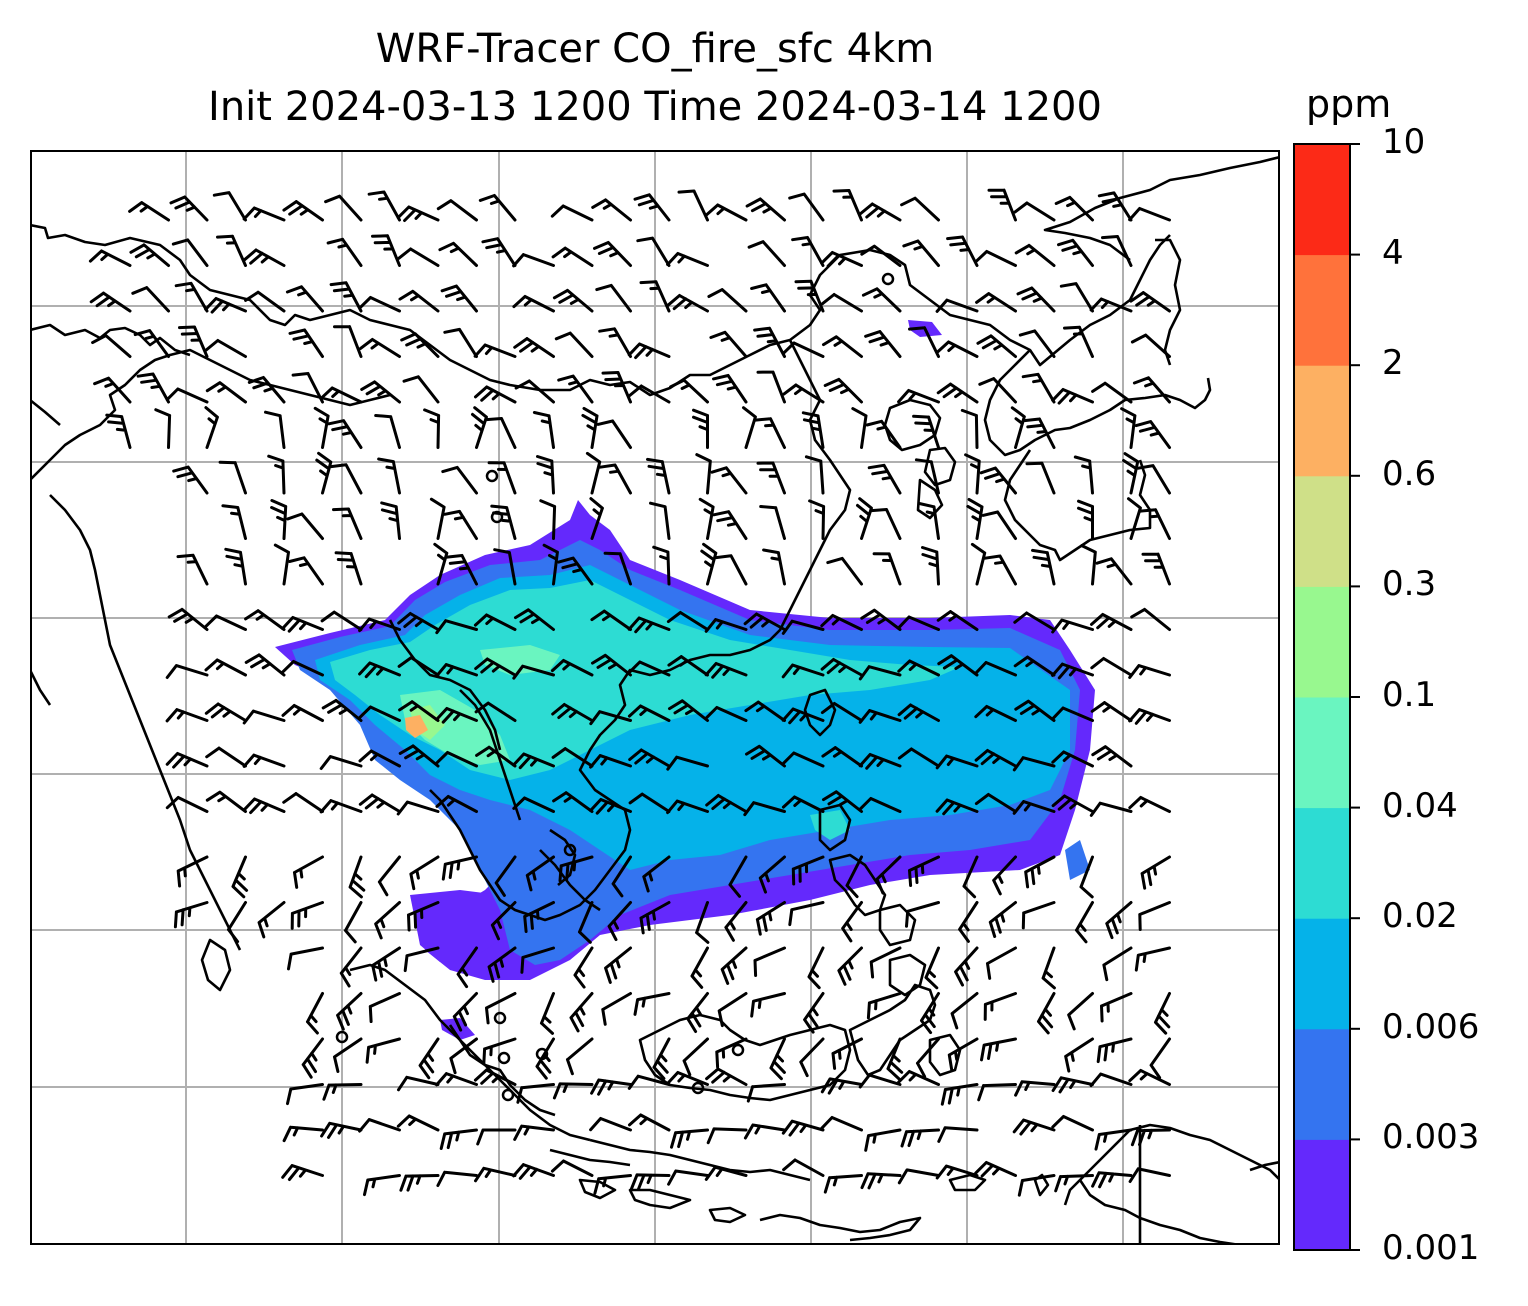 This screenshot has height=1306, width=1528. I want to click on colorbar-tick-label: 2, so click(1393, 363).